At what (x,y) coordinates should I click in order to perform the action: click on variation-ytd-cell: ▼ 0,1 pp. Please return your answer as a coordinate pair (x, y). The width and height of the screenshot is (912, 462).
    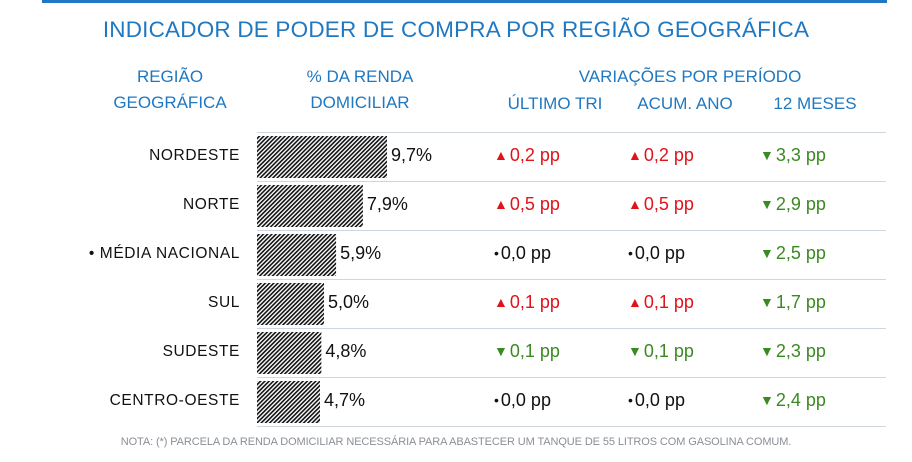
    Looking at the image, I should click on (661, 351).